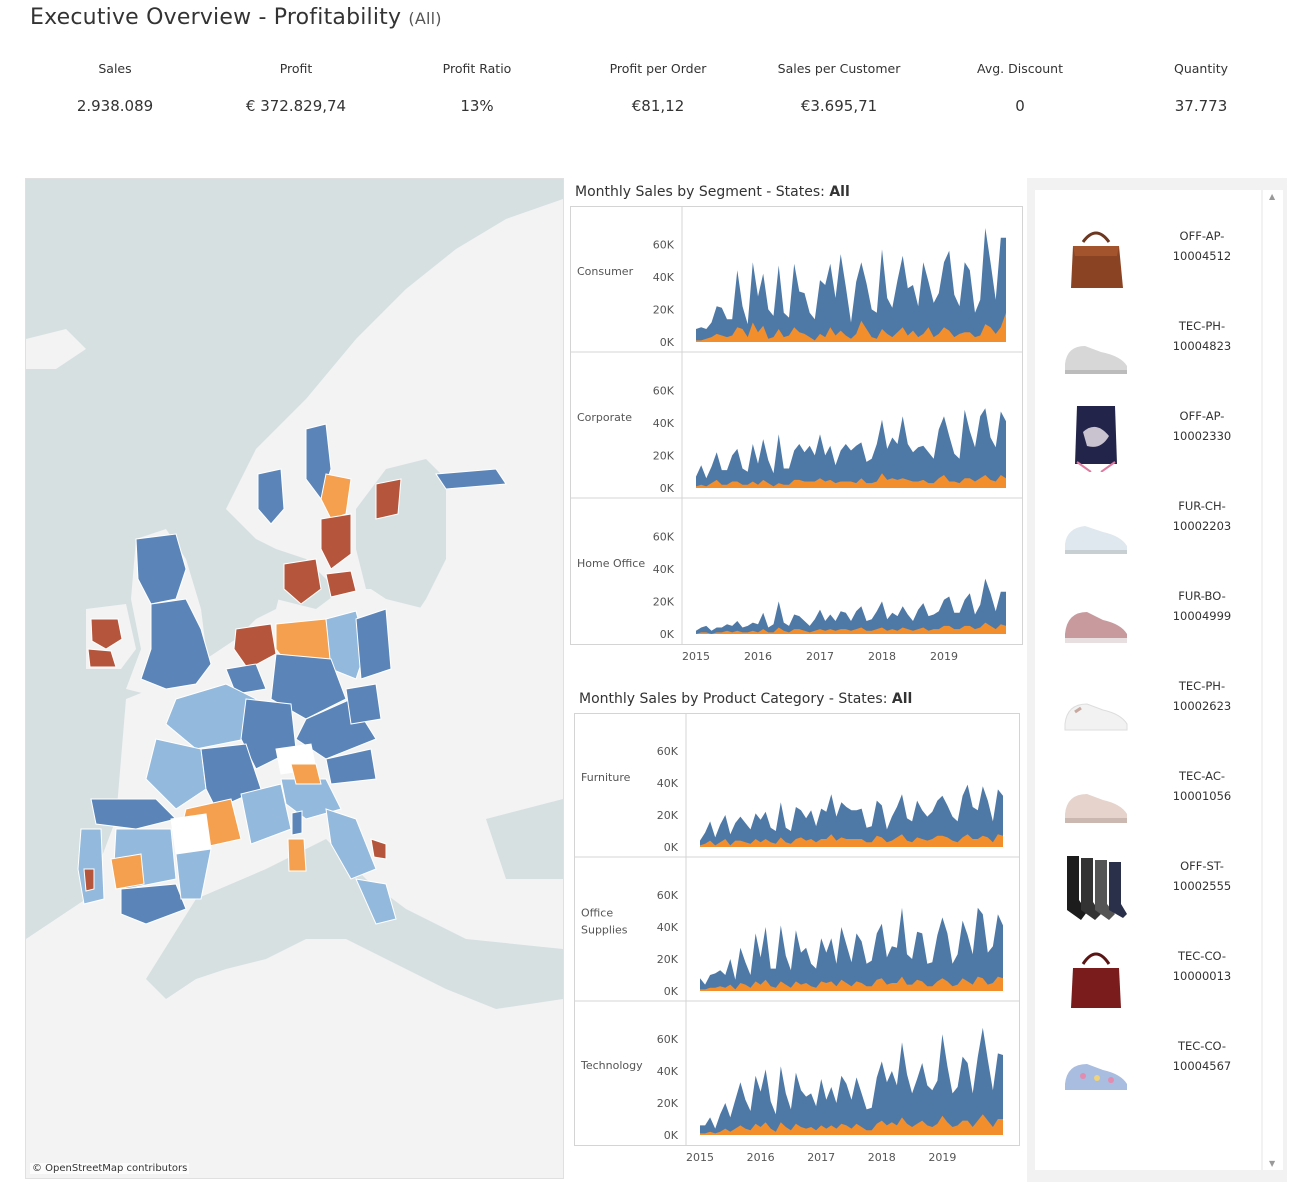 The height and width of the screenshot is (1195, 1302). What do you see at coordinates (1202, 516) in the screenshot?
I see `product-code: FUR-CH- 10002203` at bounding box center [1202, 516].